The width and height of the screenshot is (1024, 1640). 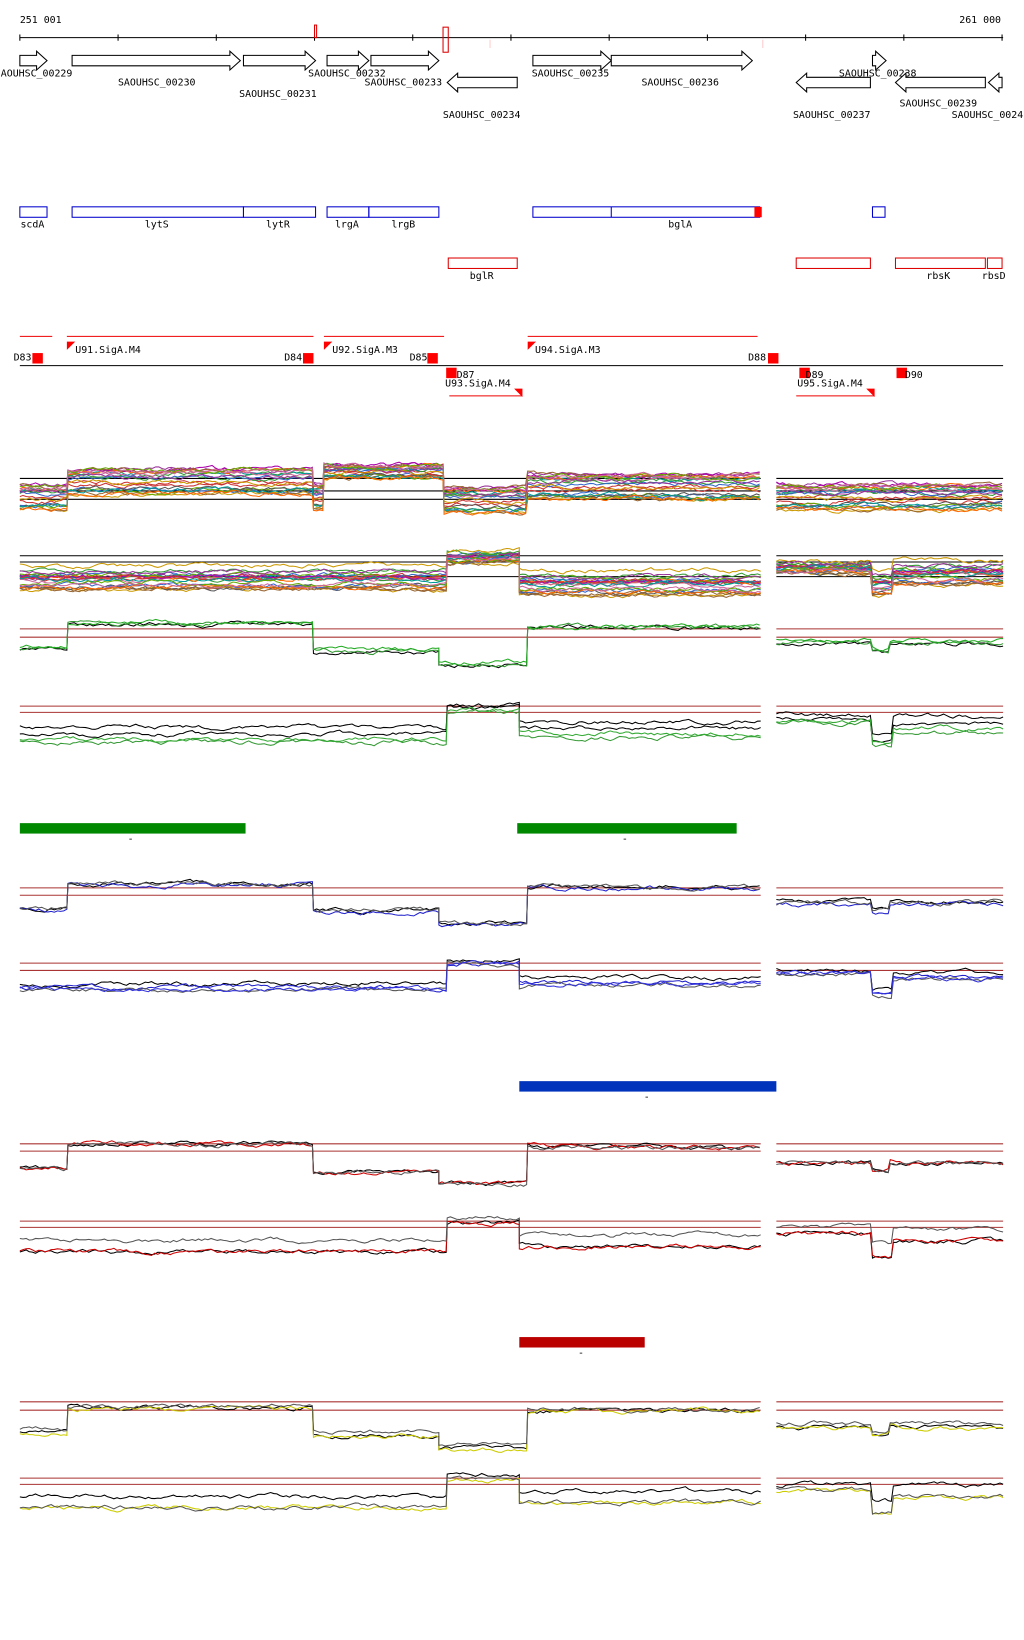 I want to click on feature-label: D88, so click(x=757, y=357).